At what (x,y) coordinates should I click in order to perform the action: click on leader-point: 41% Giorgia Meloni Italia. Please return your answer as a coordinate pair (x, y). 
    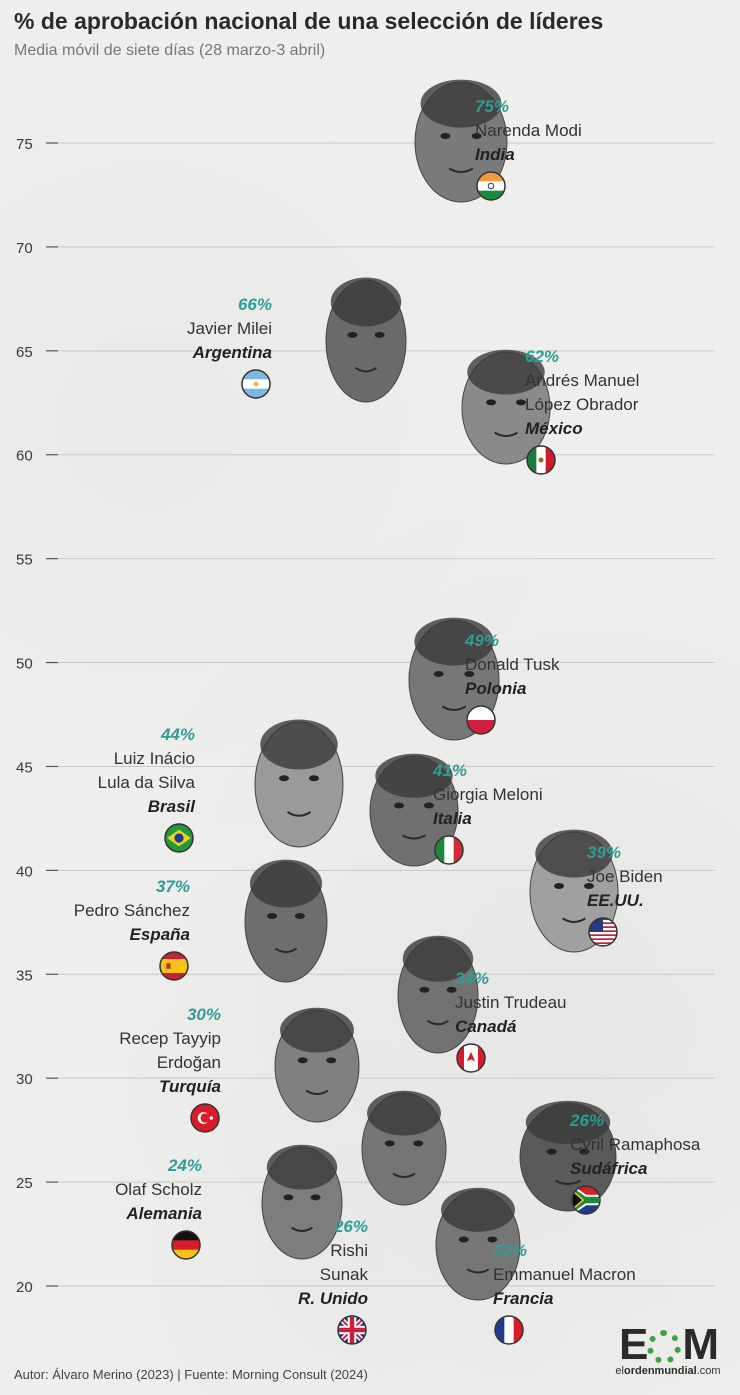
    Looking at the image, I should click on (456, 810).